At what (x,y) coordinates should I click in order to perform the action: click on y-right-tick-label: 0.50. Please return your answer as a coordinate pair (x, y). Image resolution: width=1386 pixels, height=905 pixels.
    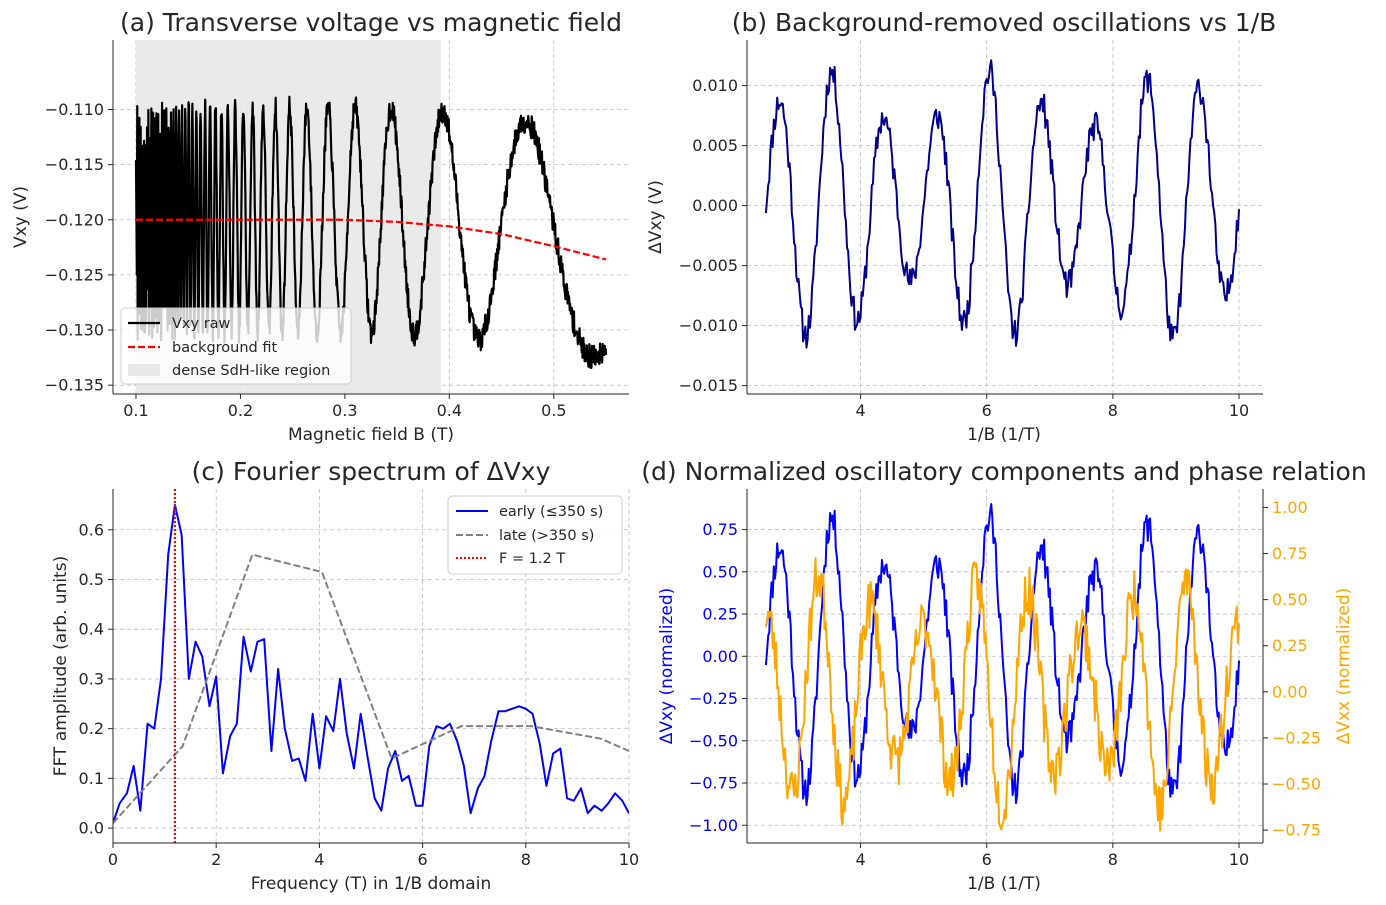
    Looking at the image, I should click on (1290, 599).